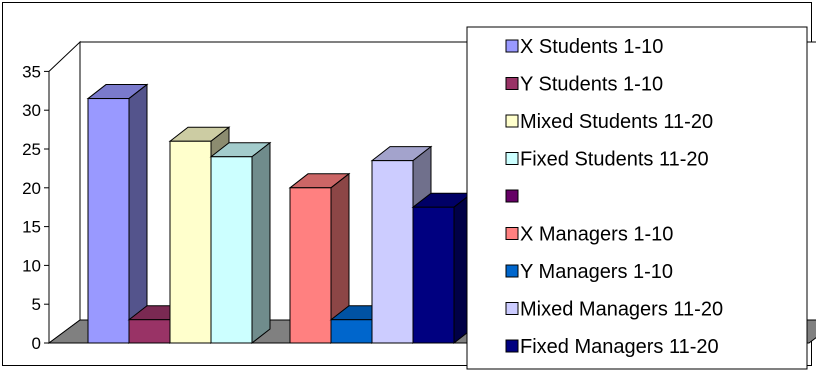 The image size is (816, 370). I want to click on y-tick-label: 30, so click(31, 110).